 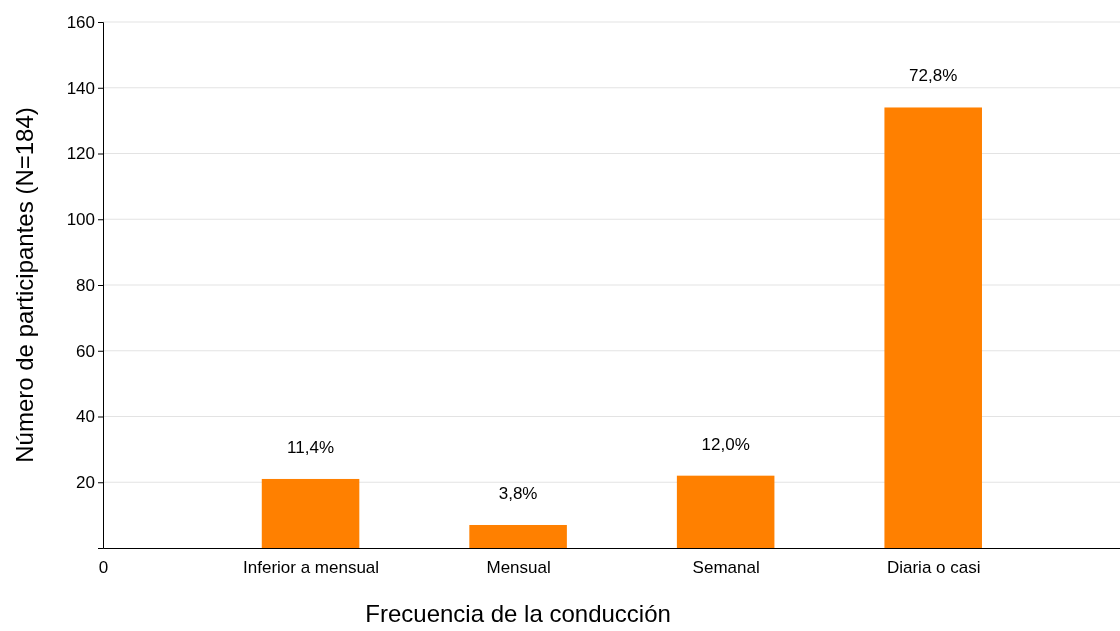 What do you see at coordinates (725, 444) in the screenshot?
I see `annotation: 12,0%` at bounding box center [725, 444].